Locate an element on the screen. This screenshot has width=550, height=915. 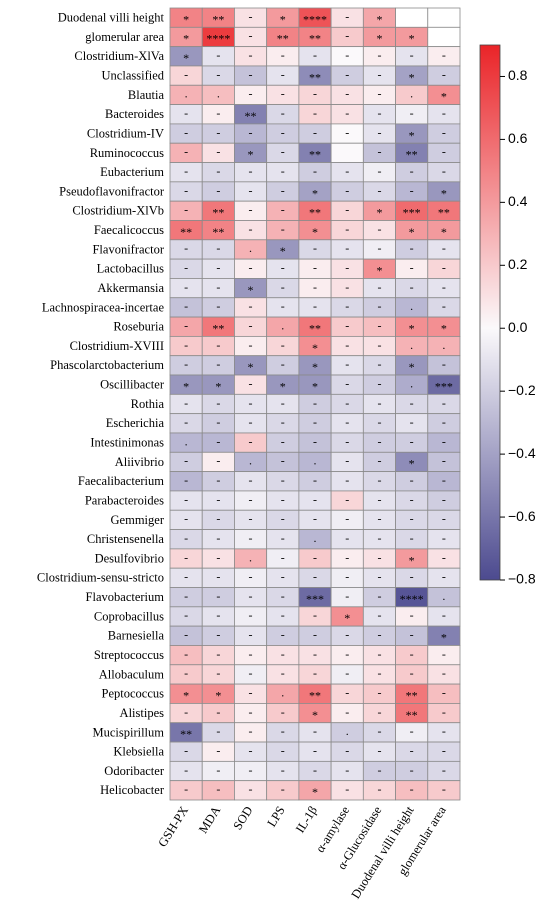
row-label: Akkermansia is located at coordinates (130, 288).